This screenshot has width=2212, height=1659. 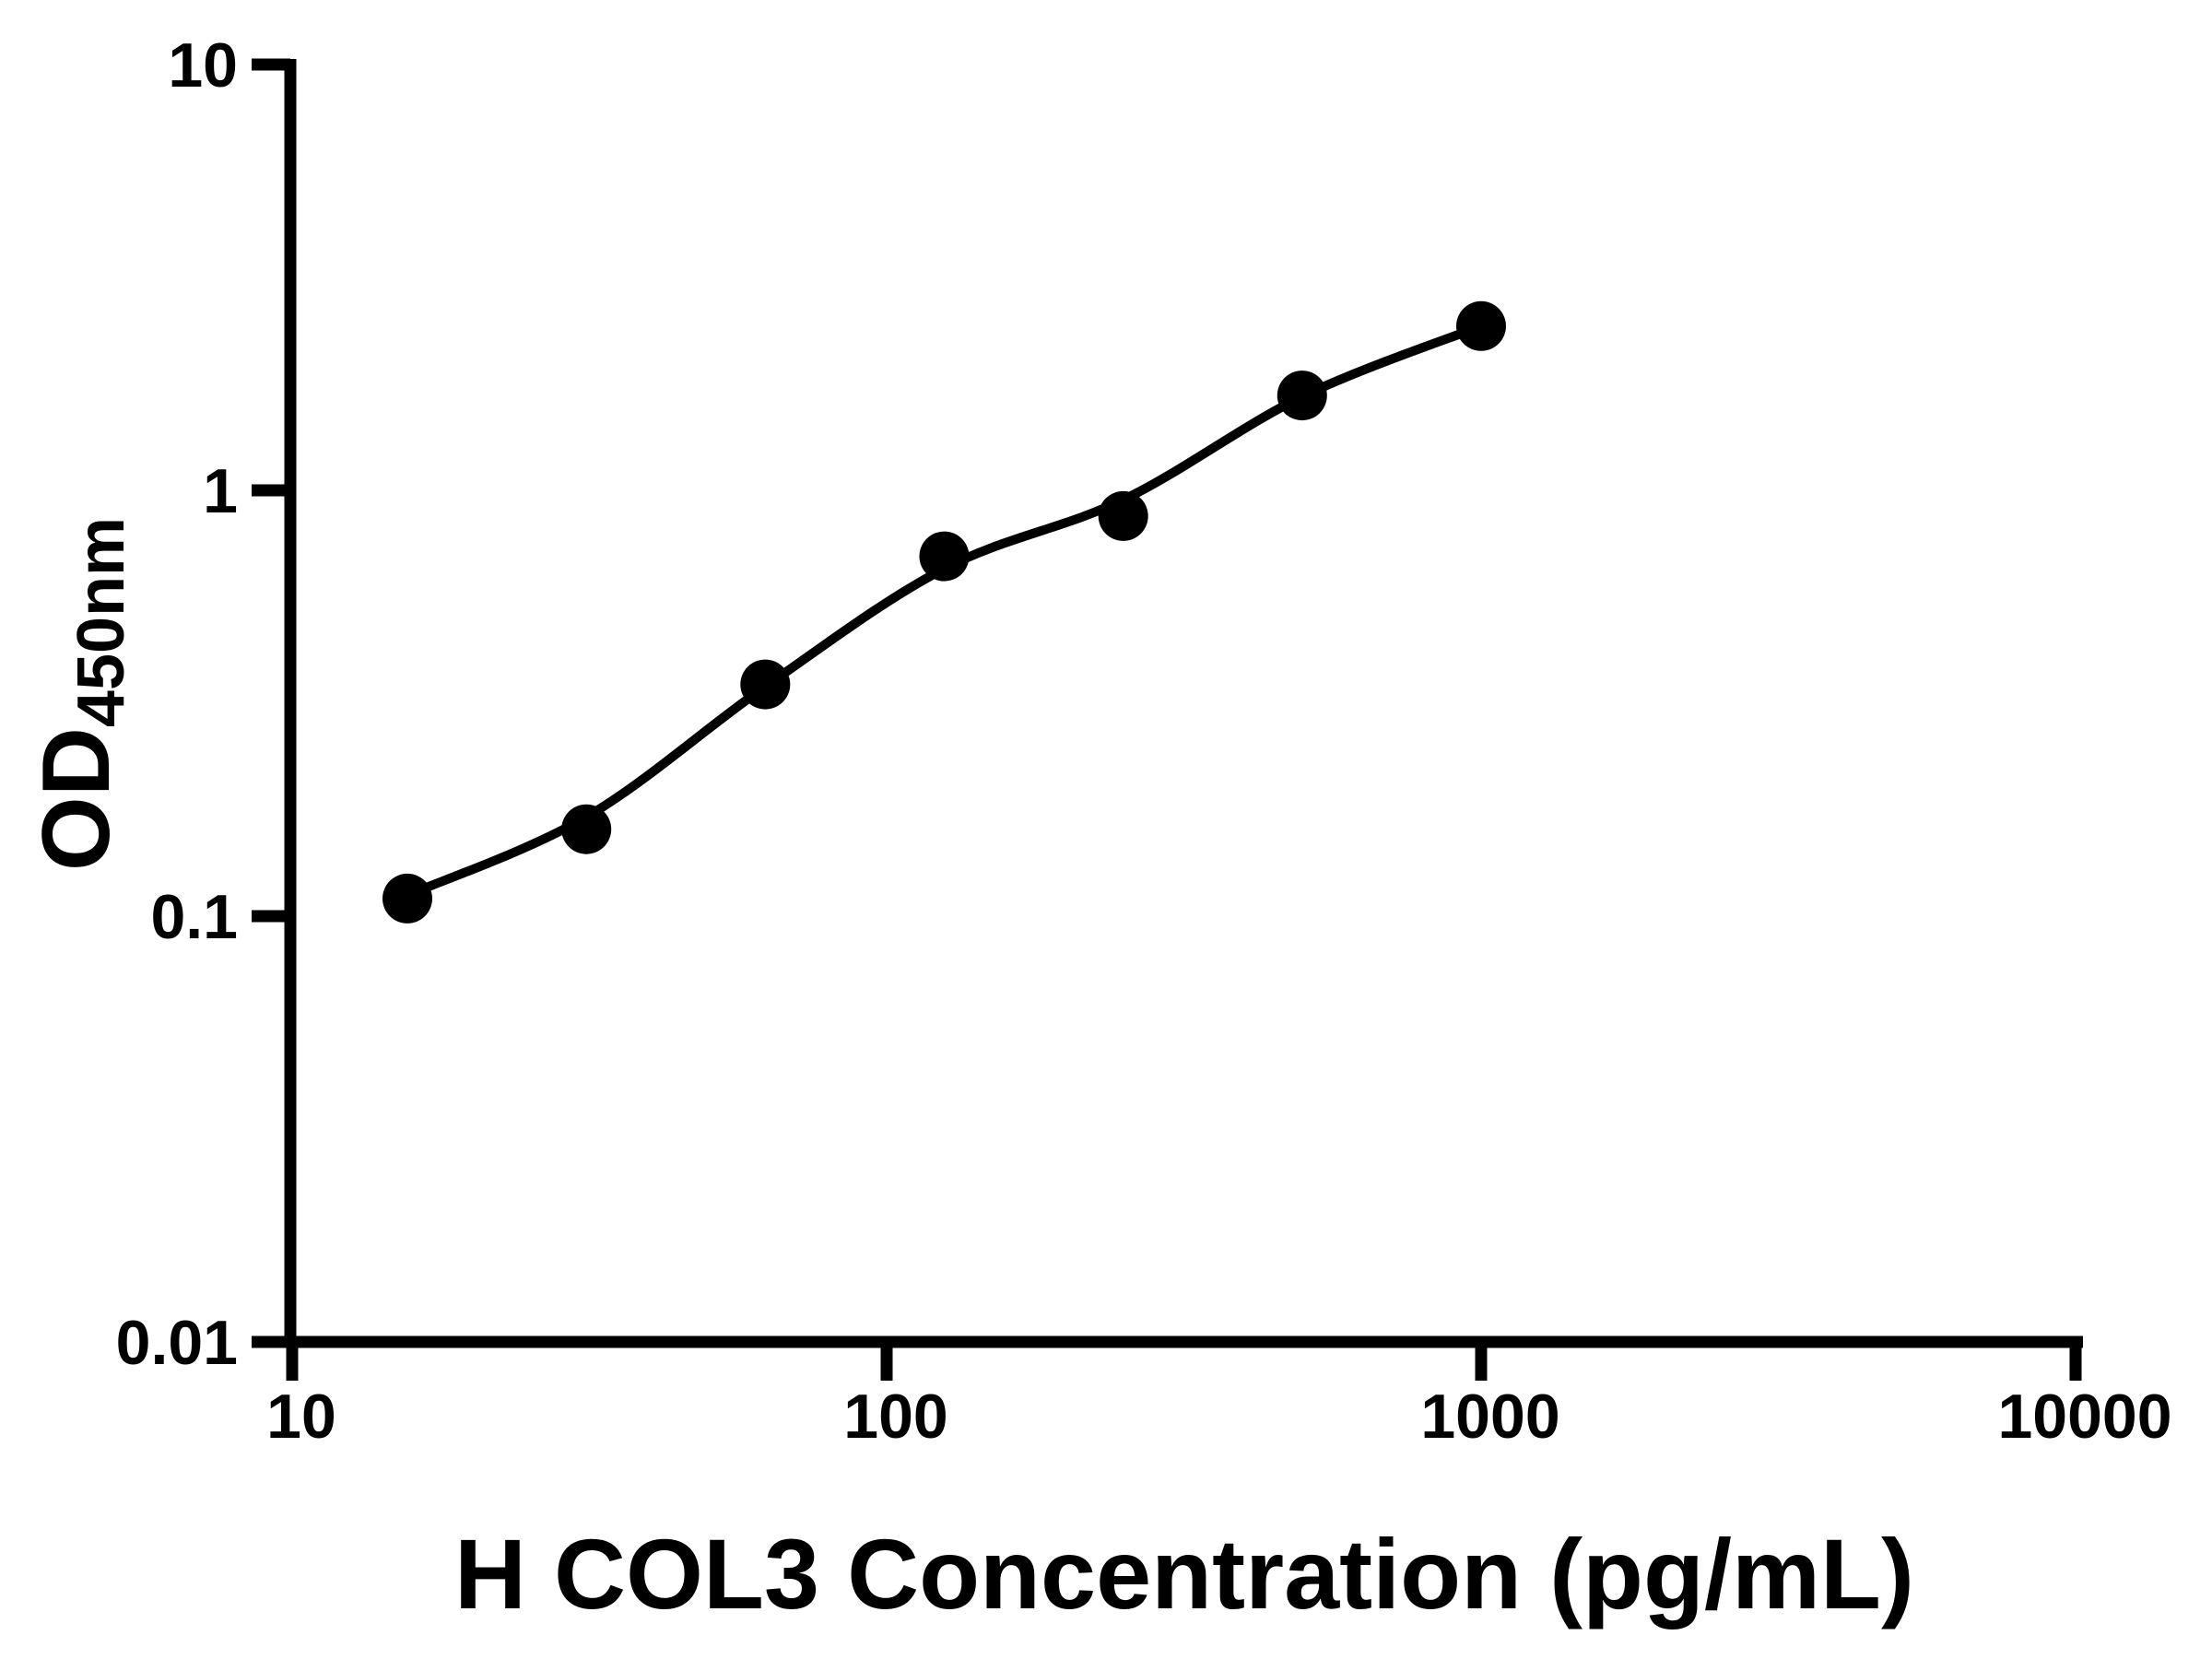 What do you see at coordinates (203, 65) in the screenshot?
I see `y-tick-label-10: 10` at bounding box center [203, 65].